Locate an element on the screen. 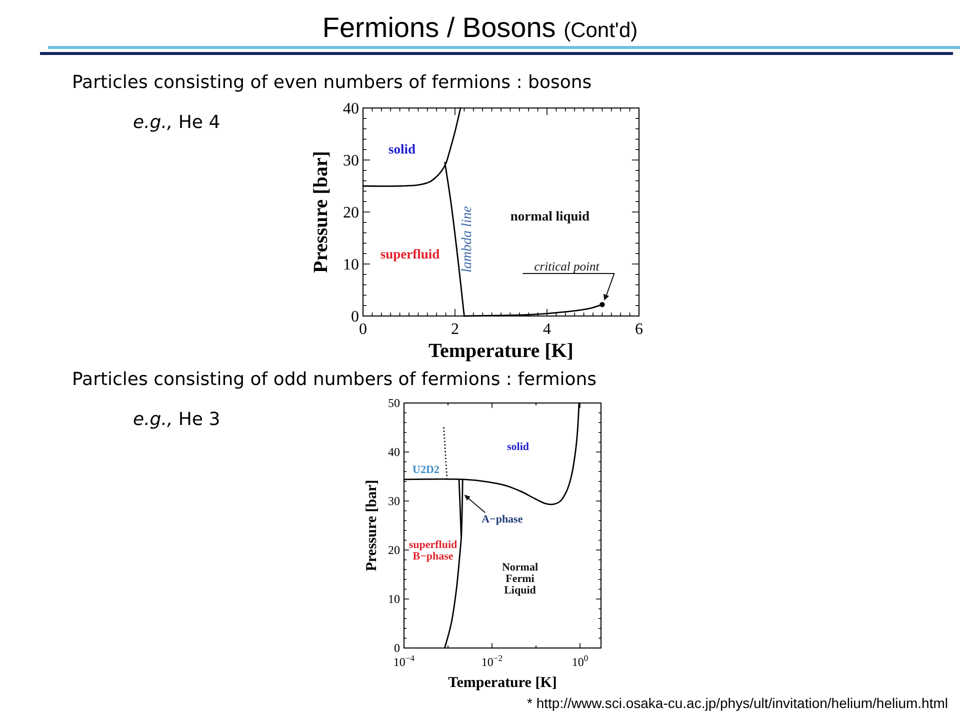  chart-subtitle: Particles consisting of even numbers of fermions : bosons is located at coordinates (332, 82).